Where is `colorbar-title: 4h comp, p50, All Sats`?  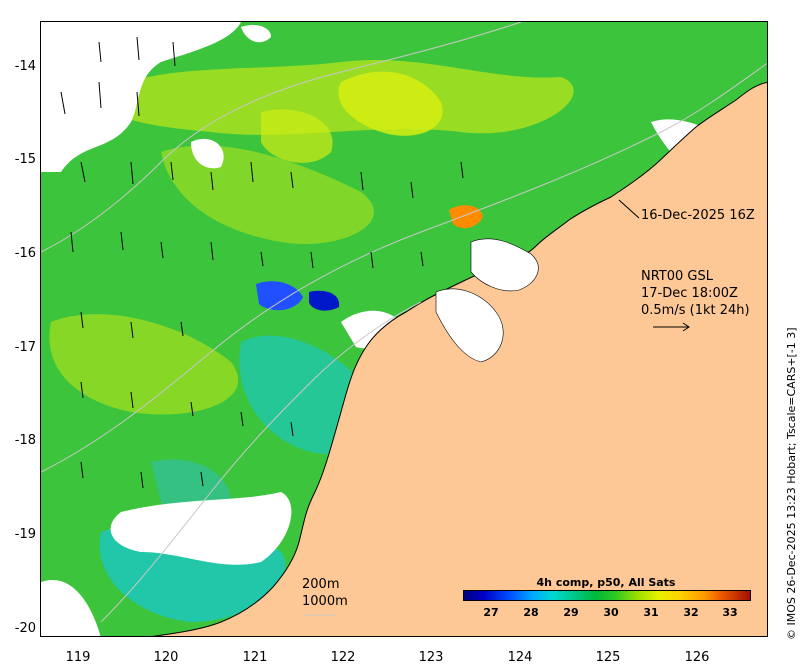 colorbar-title: 4h comp, p50, All Sats is located at coordinates (606, 582).